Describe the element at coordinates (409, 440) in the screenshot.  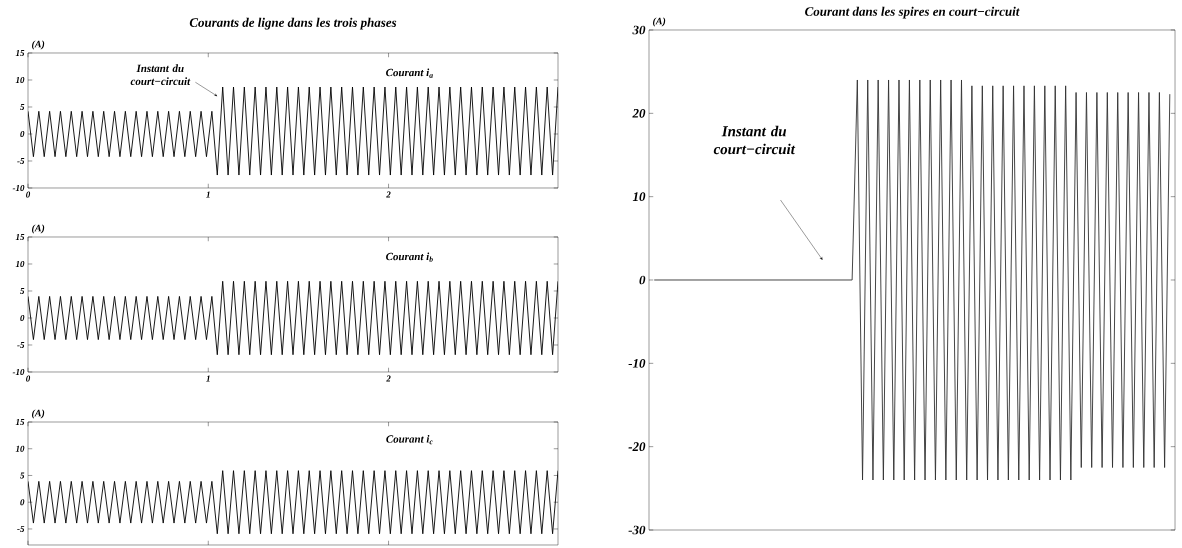
I see `annotation: Courant i$_{c}$` at that location.